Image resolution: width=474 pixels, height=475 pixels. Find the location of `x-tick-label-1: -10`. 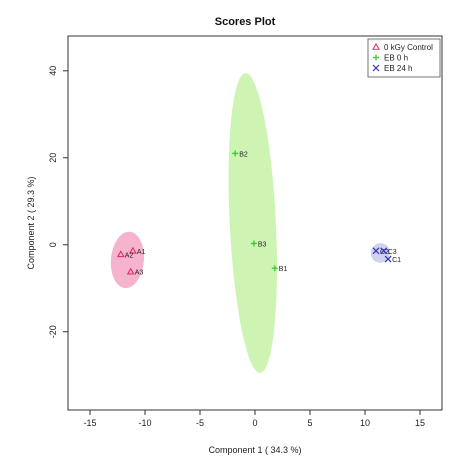

x-tick-label-1: -10 is located at coordinates (144, 423).